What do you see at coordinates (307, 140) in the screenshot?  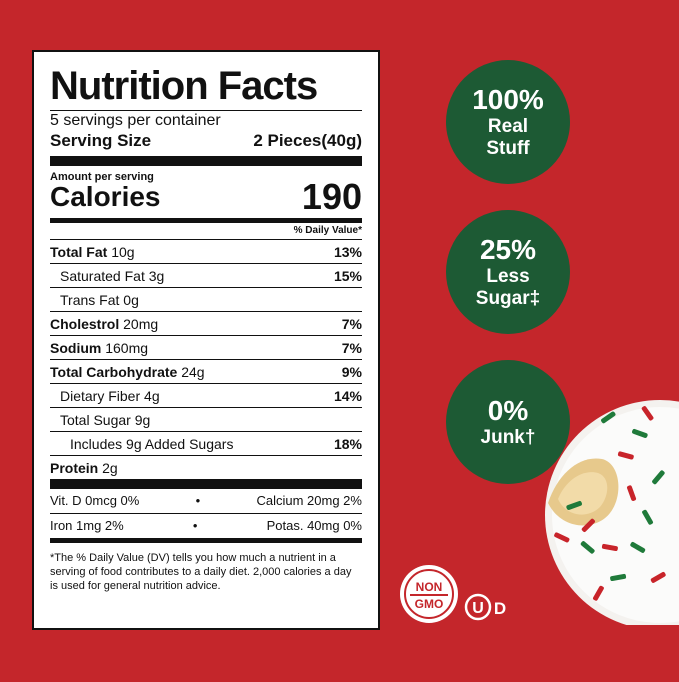 I see `serving-size-value: 2 Pieces(40g)` at bounding box center [307, 140].